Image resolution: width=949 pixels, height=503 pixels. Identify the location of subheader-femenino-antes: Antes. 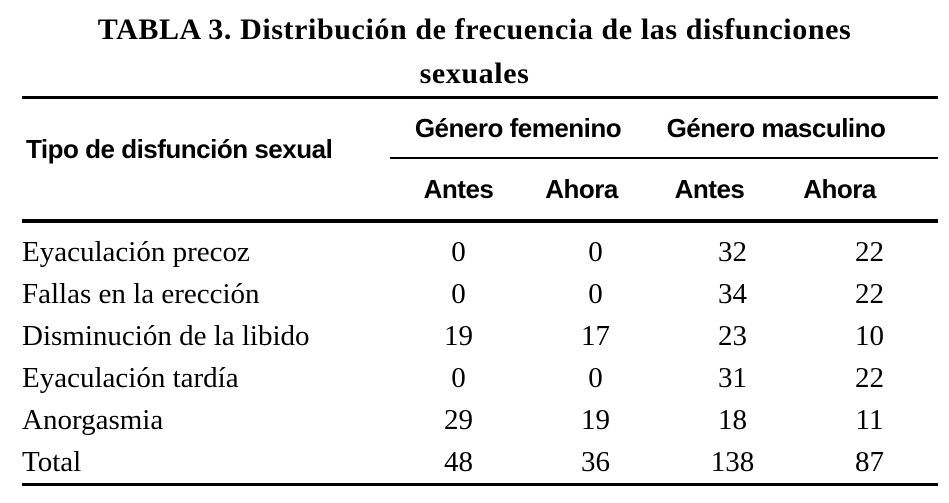
(458, 188).